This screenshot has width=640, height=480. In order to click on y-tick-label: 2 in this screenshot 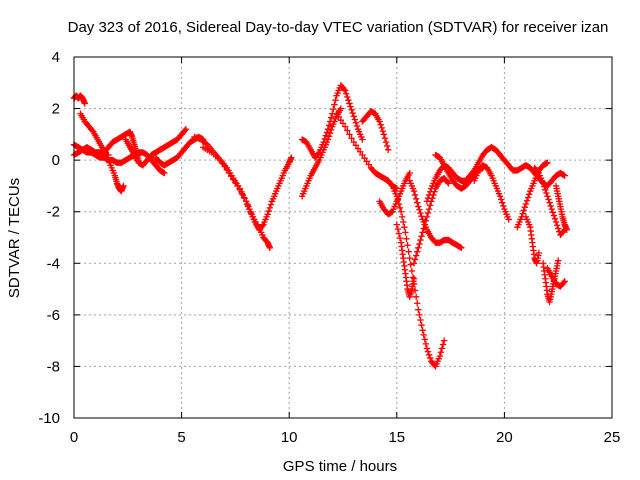, I will do `click(56, 109)`.